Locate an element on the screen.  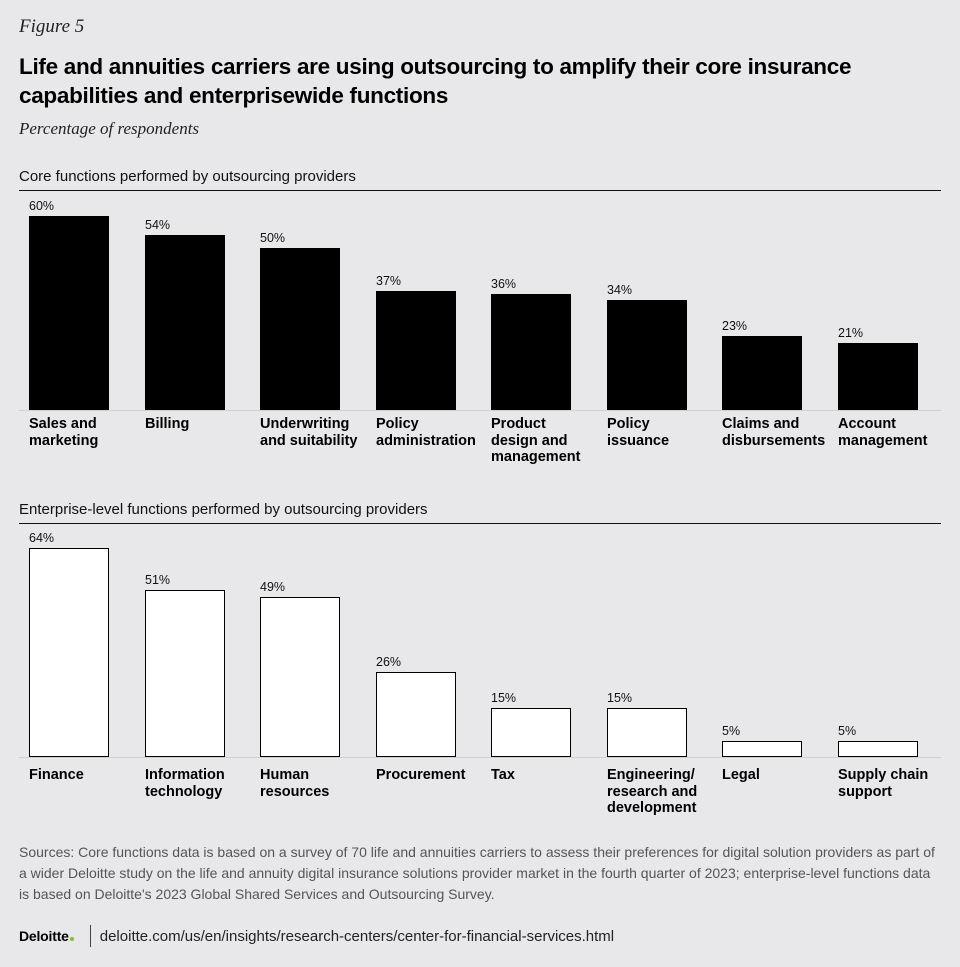
core-value-label: 50% is located at coordinates (273, 238).